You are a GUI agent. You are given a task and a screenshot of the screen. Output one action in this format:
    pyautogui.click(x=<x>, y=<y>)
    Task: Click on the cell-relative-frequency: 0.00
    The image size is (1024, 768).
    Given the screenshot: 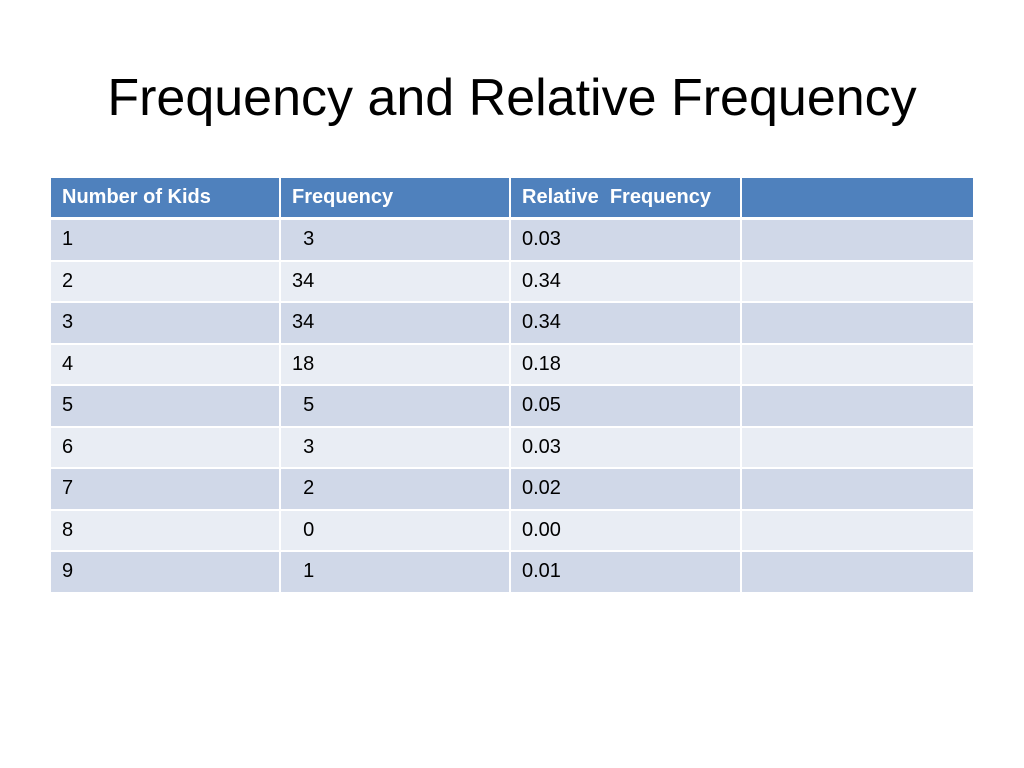 What is the action you would take?
    pyautogui.click(x=626, y=531)
    